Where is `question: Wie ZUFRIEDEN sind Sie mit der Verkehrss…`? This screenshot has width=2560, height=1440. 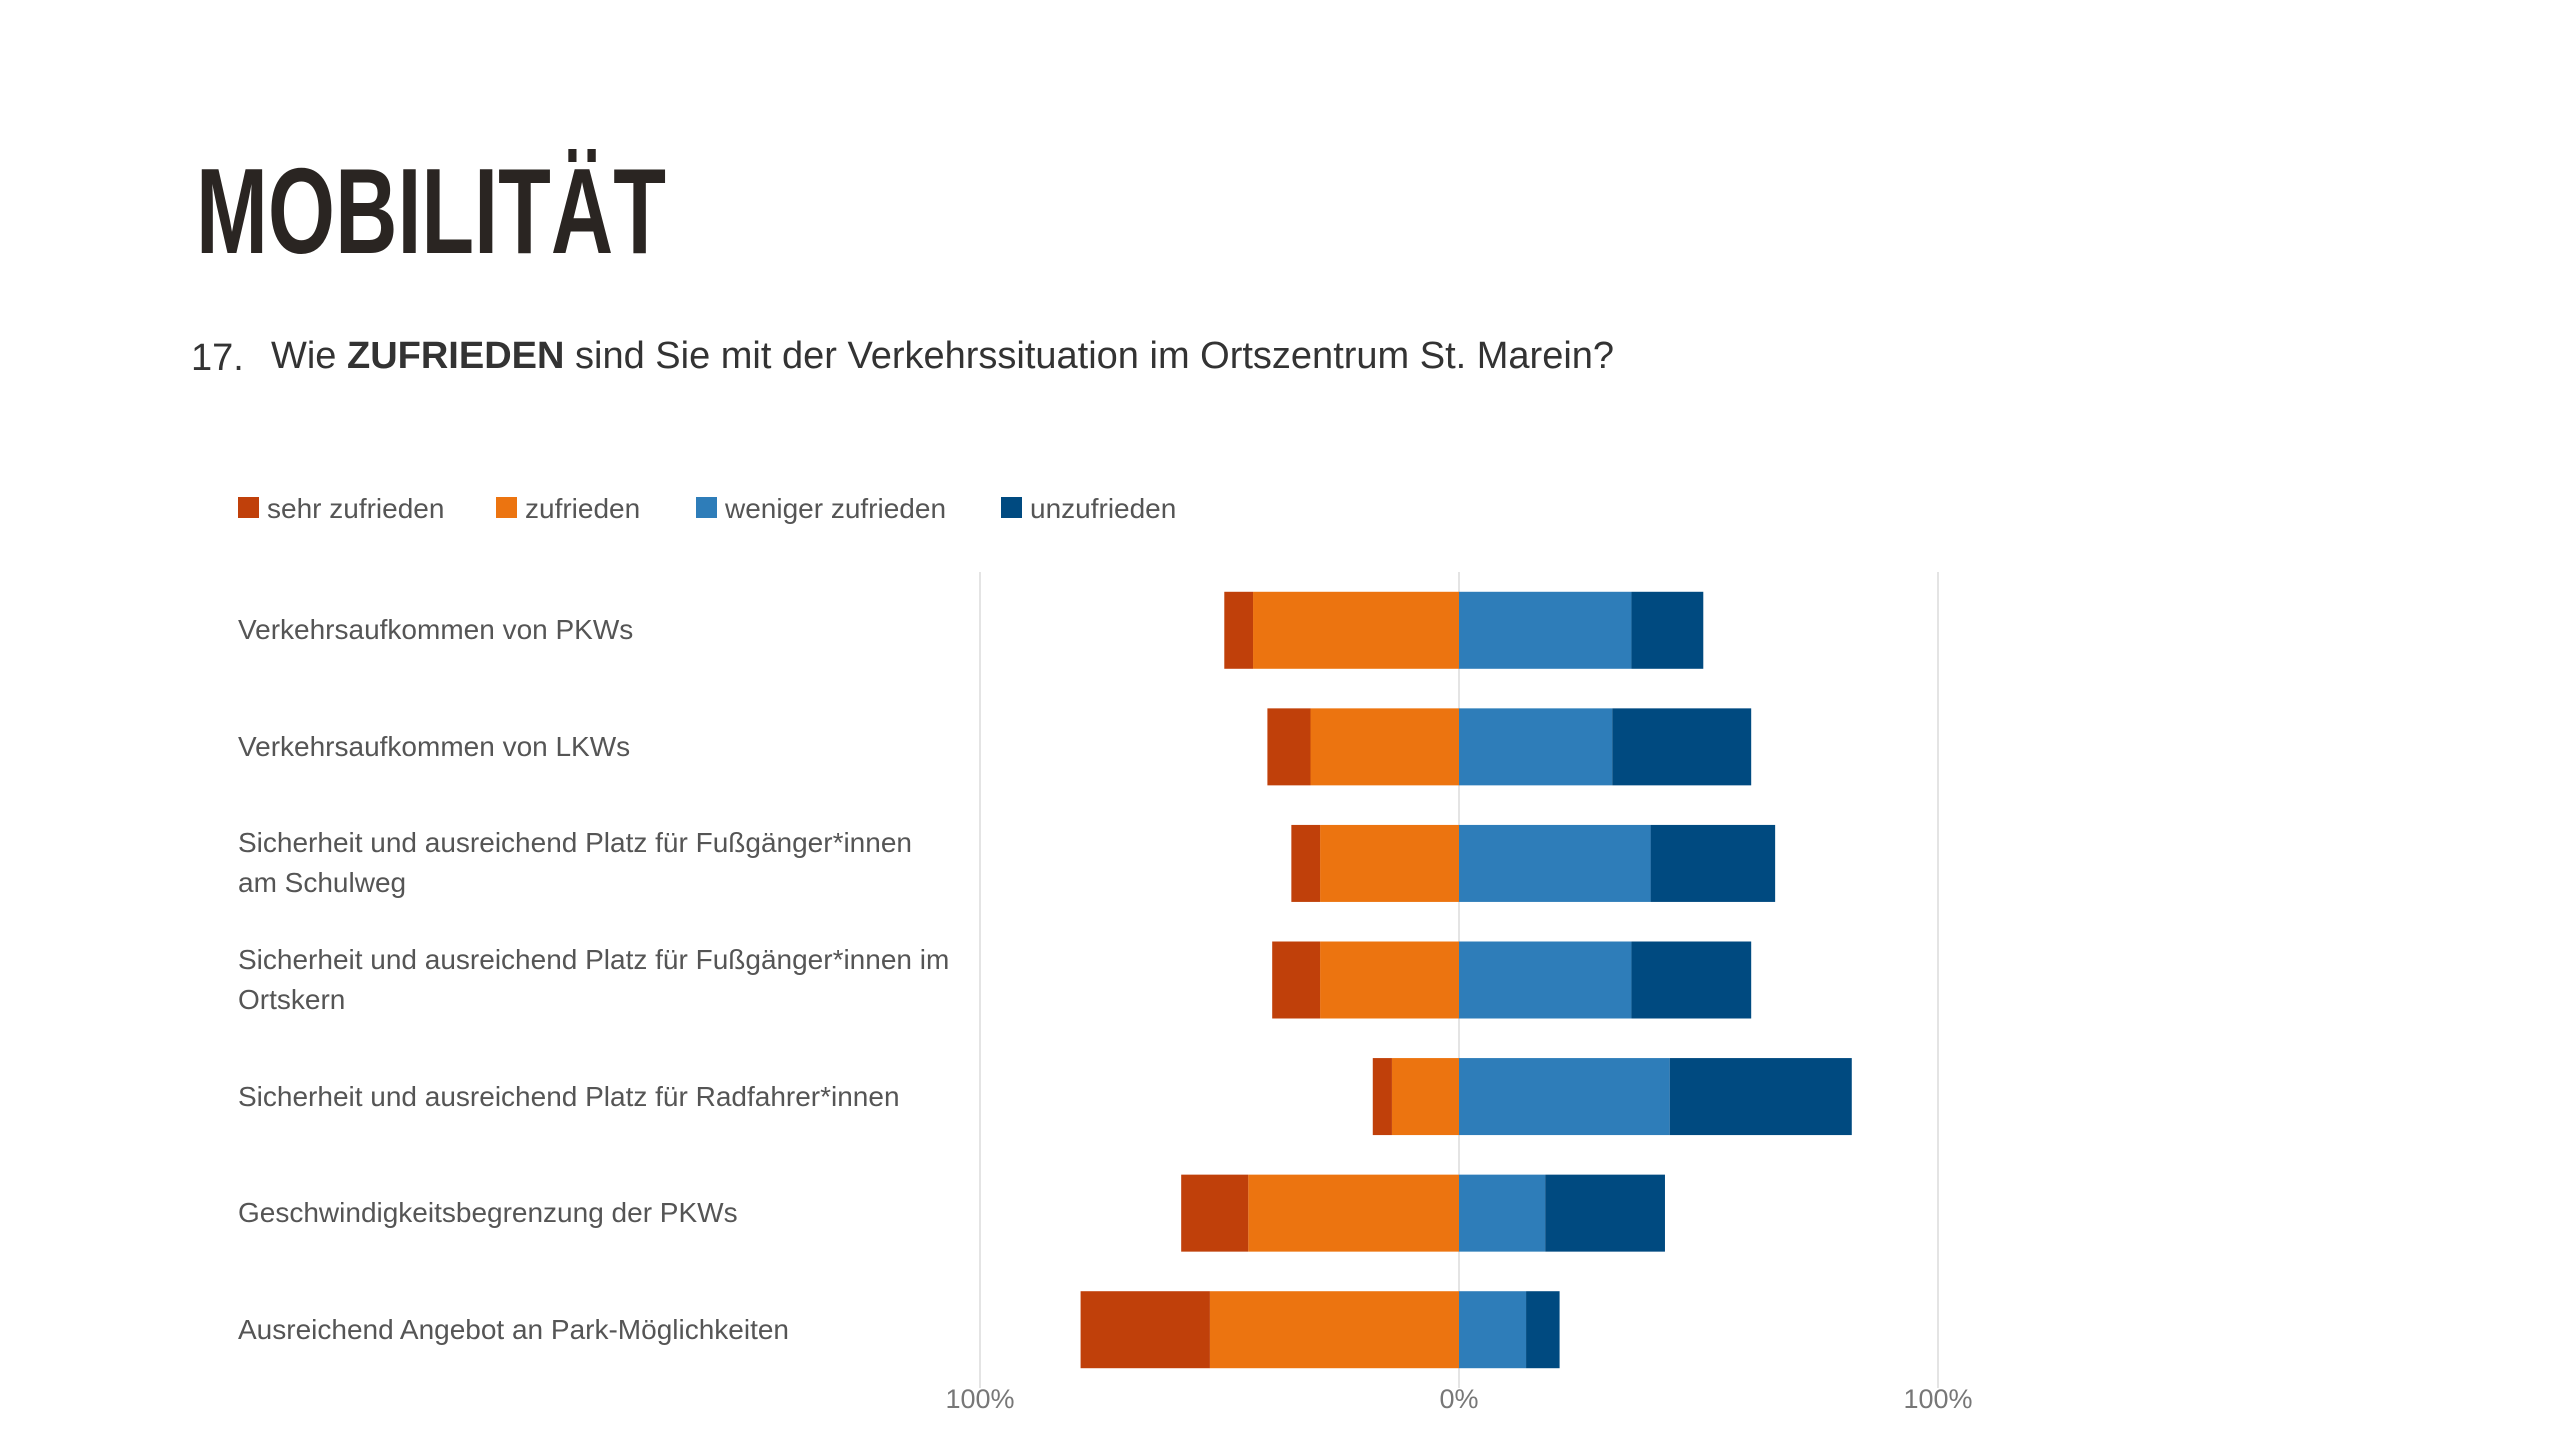 question: Wie ZUFRIEDEN sind Sie mit der Verkehrss… is located at coordinates (942, 356).